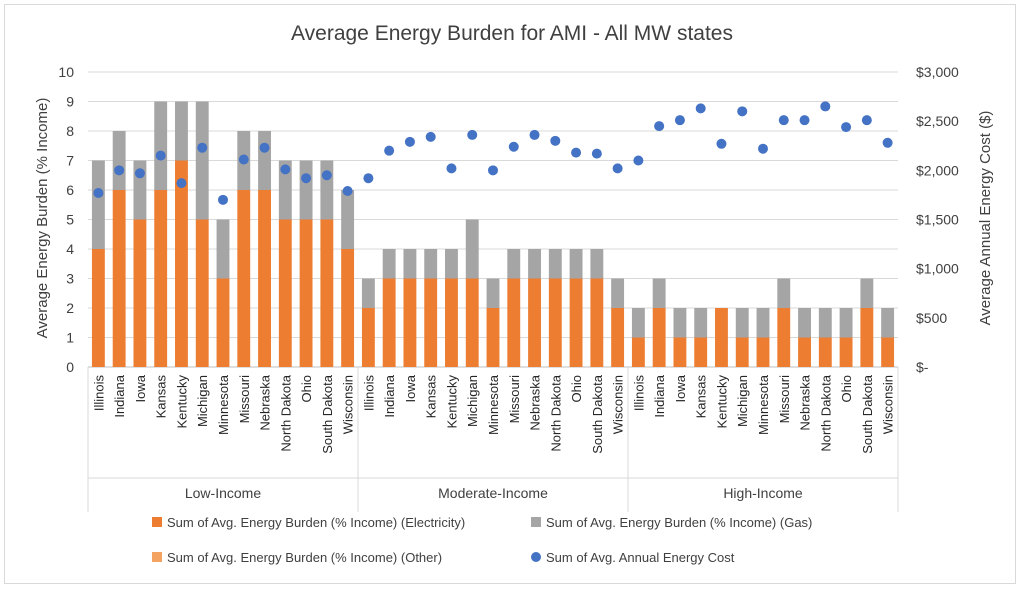  I want to click on category-label: Kentucky, so click(181, 402).